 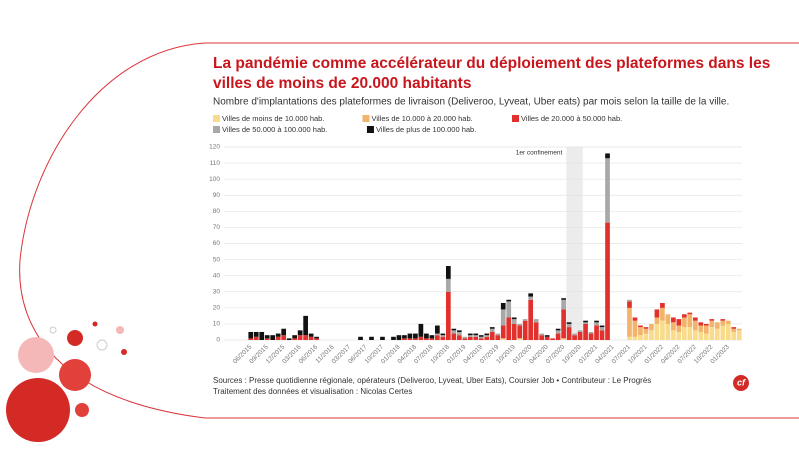 I want to click on legend-label: Villes de 20.000 à 50.000 hab., so click(x=571, y=118).